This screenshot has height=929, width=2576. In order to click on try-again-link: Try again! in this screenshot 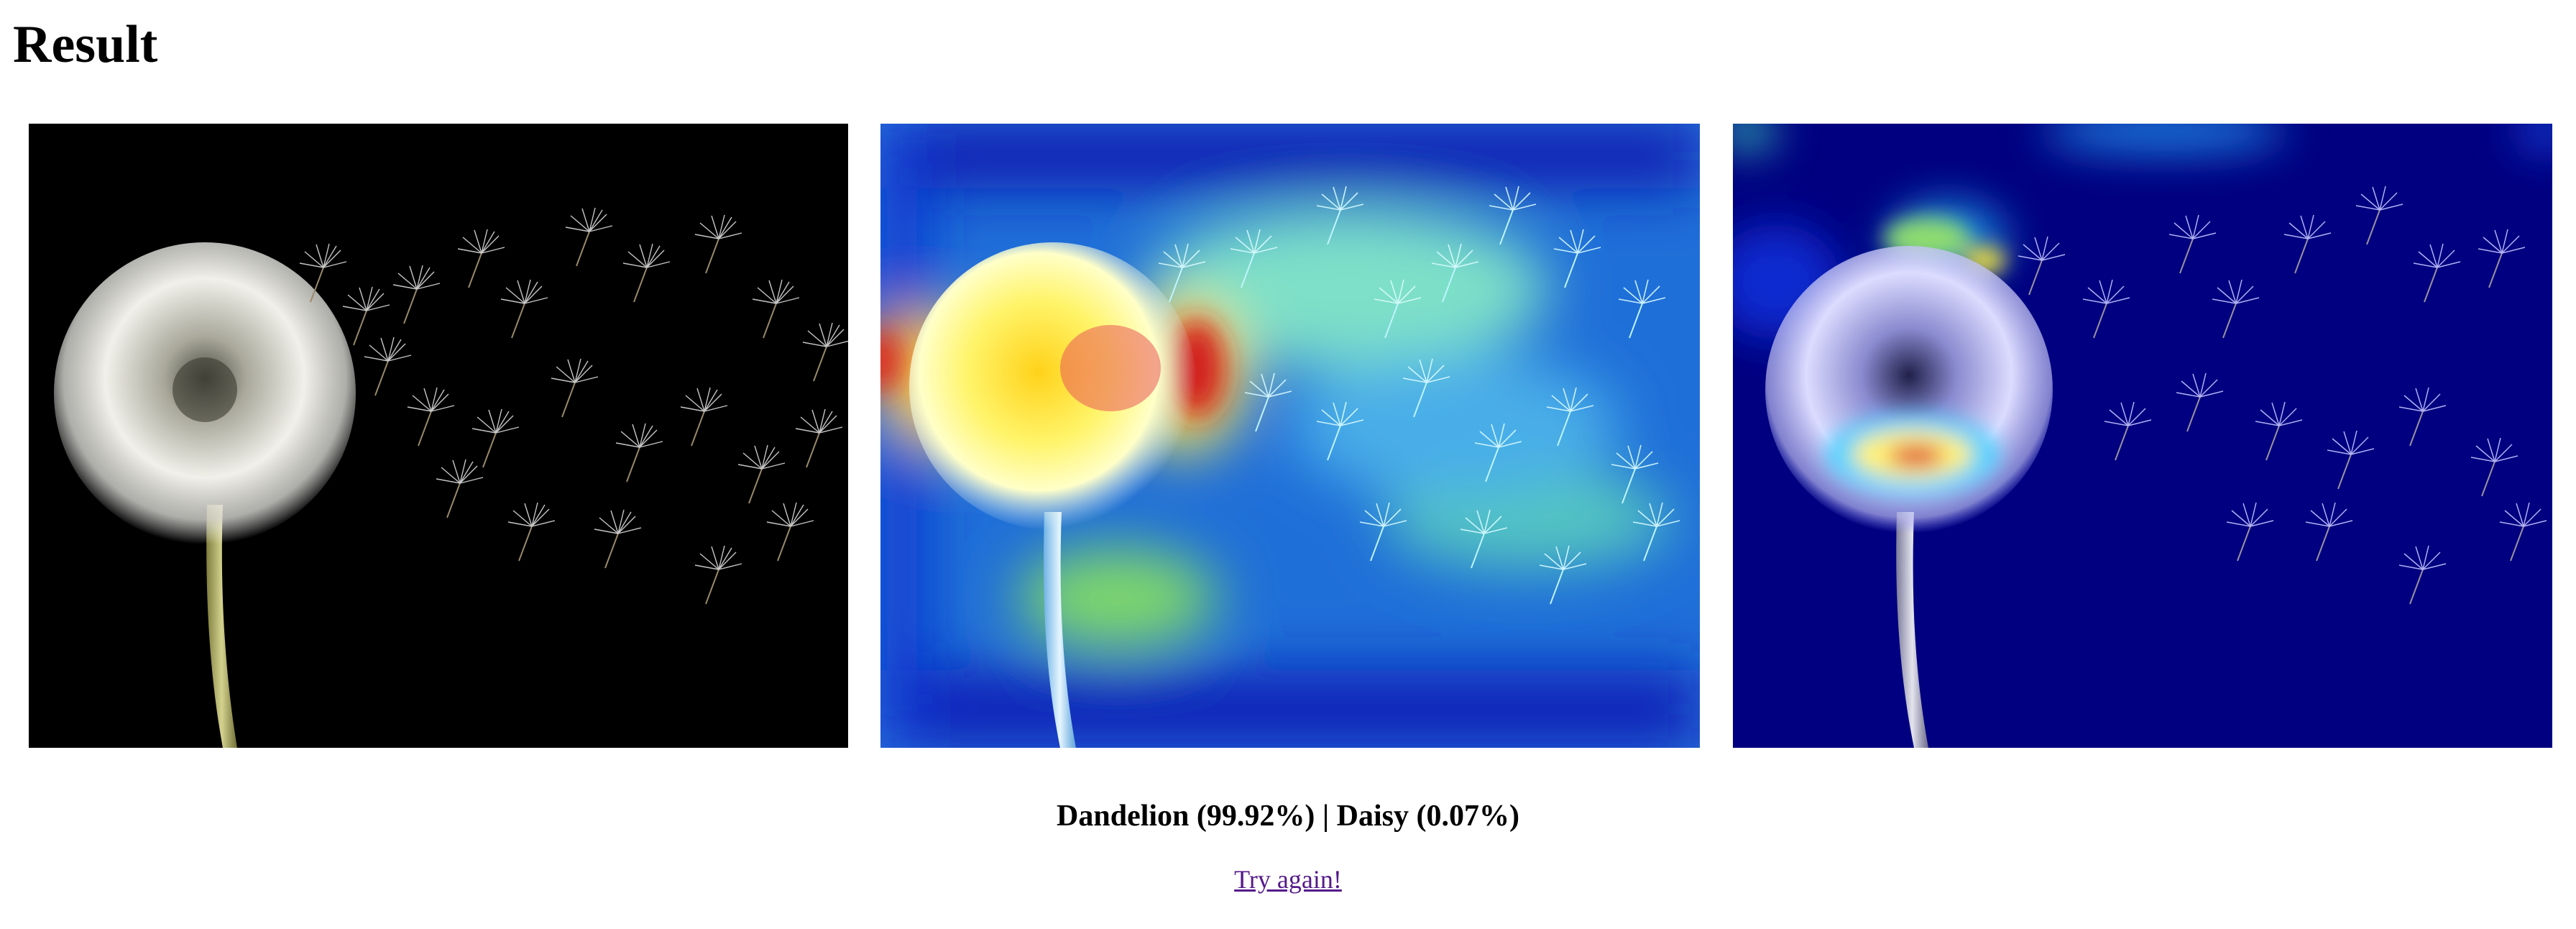, I will do `click(1288, 879)`.